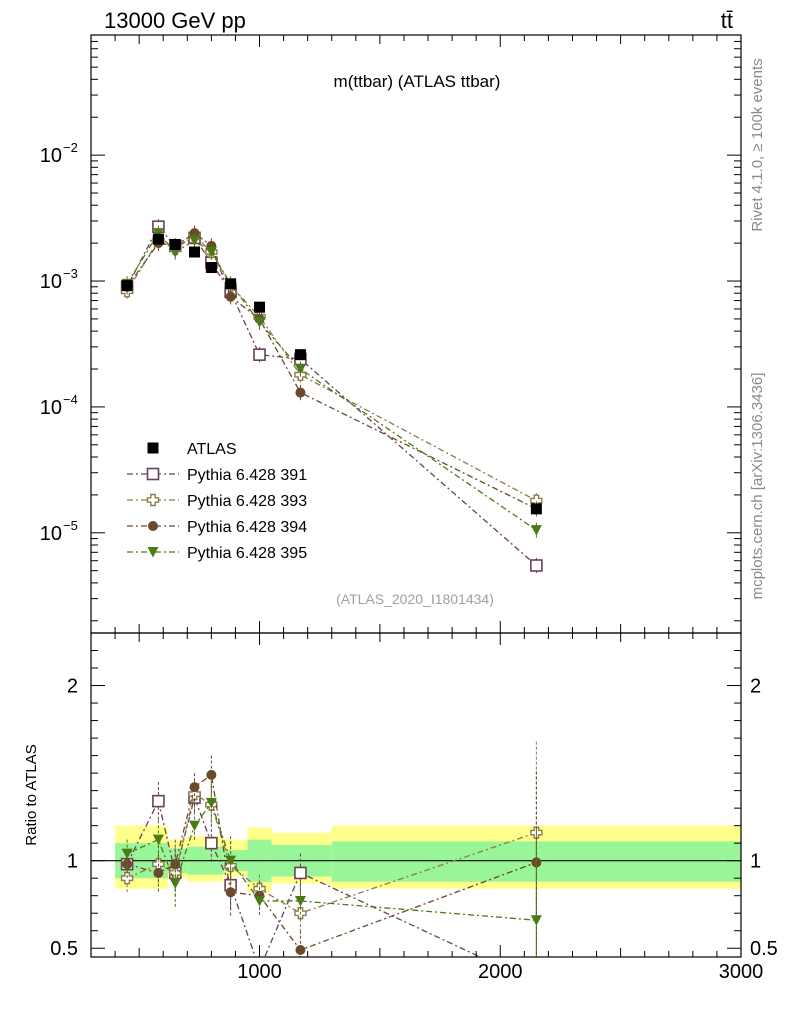 The height and width of the screenshot is (1024, 786). Describe the element at coordinates (741, 972) in the screenshot. I see `x-tick-label: 3000` at that location.